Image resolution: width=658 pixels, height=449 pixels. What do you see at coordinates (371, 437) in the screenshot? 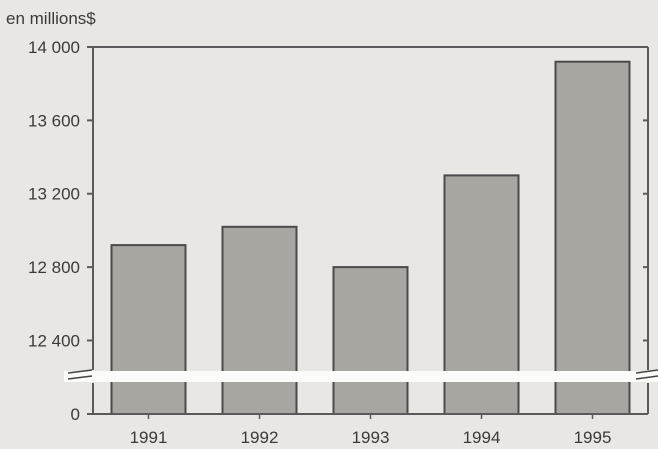
I see `x-label-1993: 1993` at bounding box center [371, 437].